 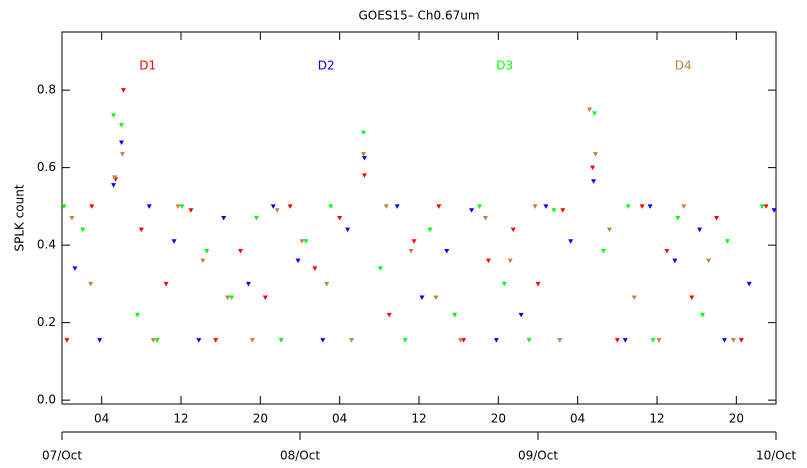 I want to click on date-tick-label: 07/Oct, so click(x=62, y=456).